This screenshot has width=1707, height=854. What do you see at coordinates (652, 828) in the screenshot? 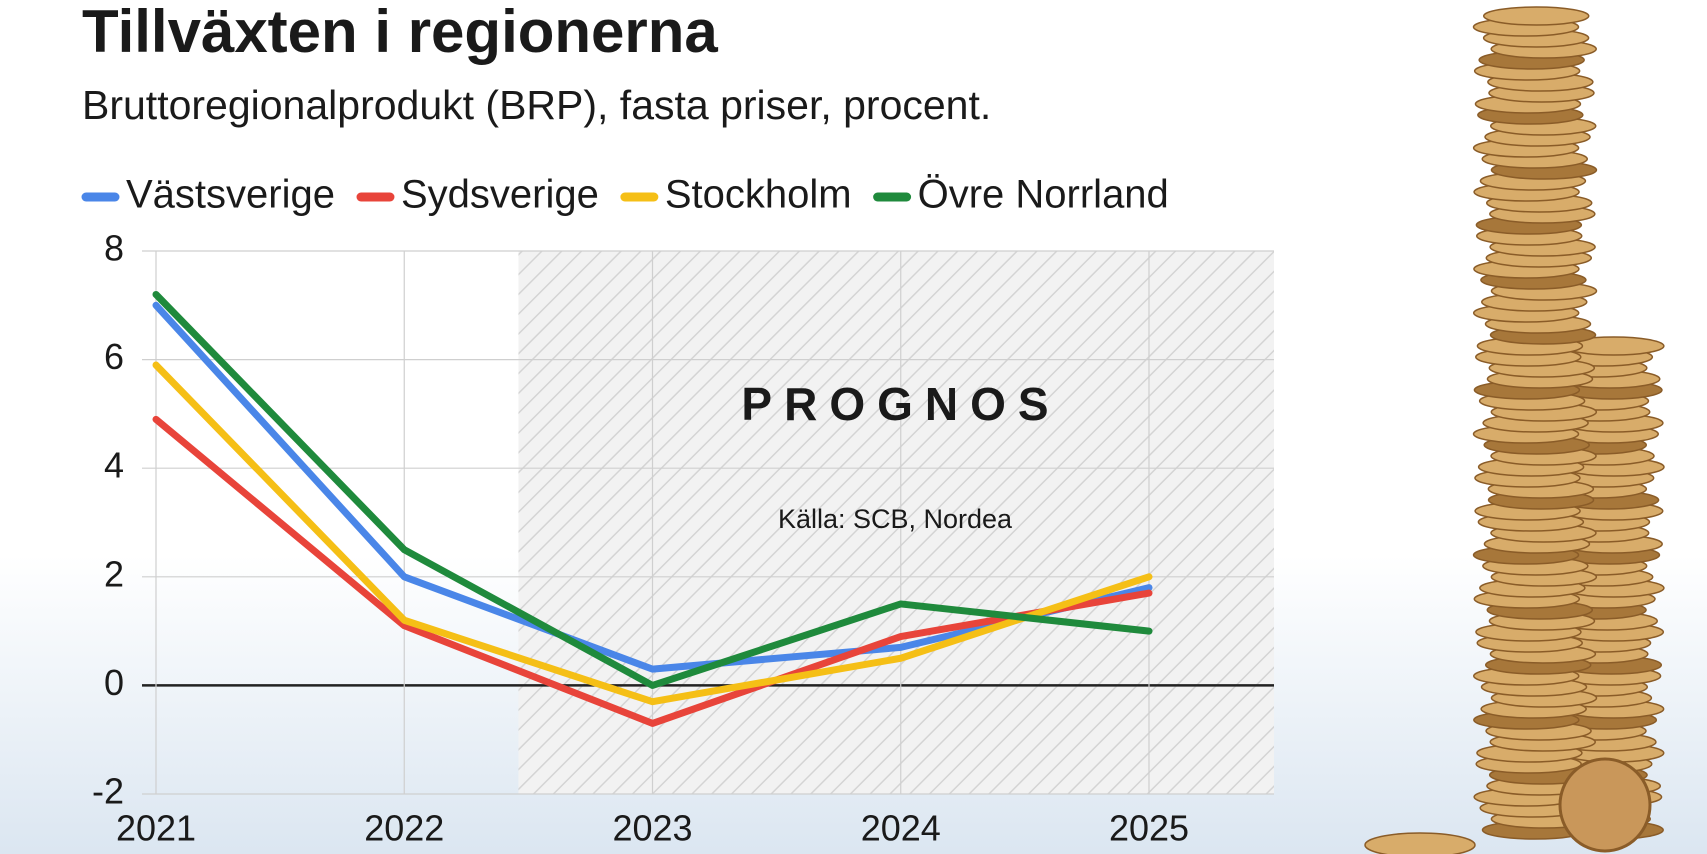
I see `x-tick-label: 2023` at bounding box center [652, 828].